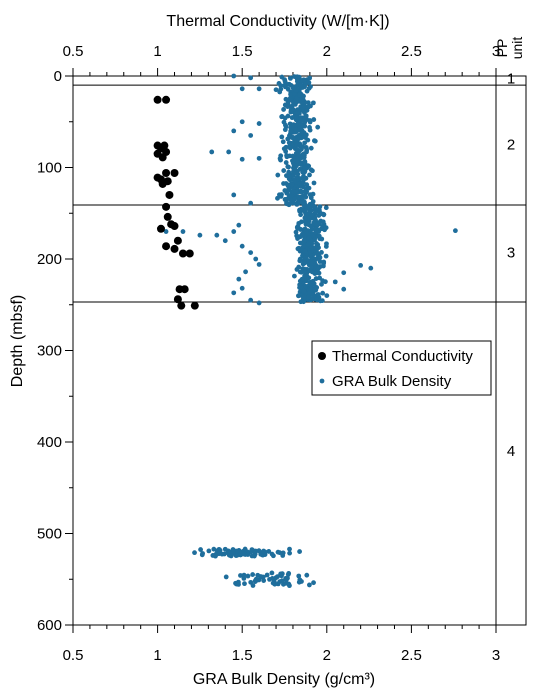  Describe the element at coordinates (157, 51) in the screenshot. I see `top-tick-label: 1` at that location.